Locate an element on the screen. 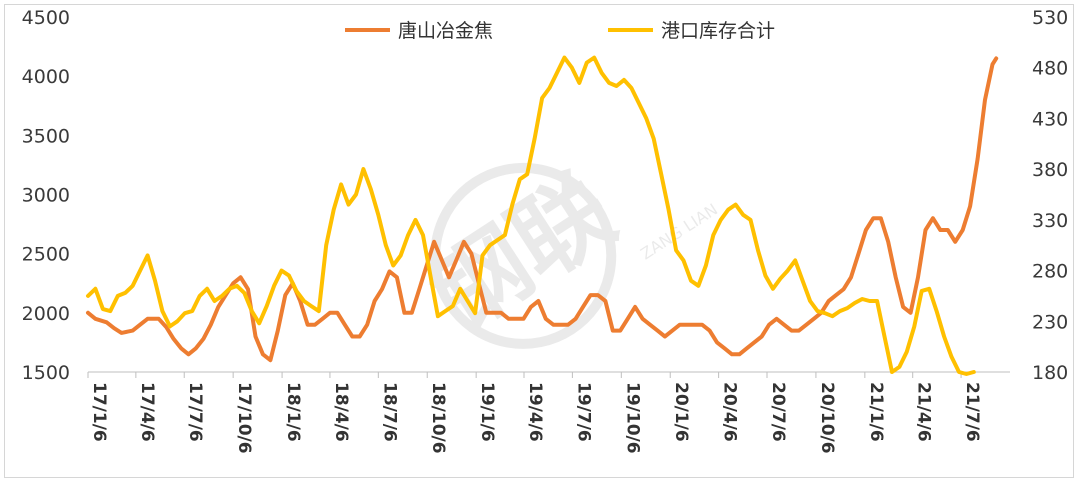  watermark-text: 钢联 is located at coordinates (522, 253).